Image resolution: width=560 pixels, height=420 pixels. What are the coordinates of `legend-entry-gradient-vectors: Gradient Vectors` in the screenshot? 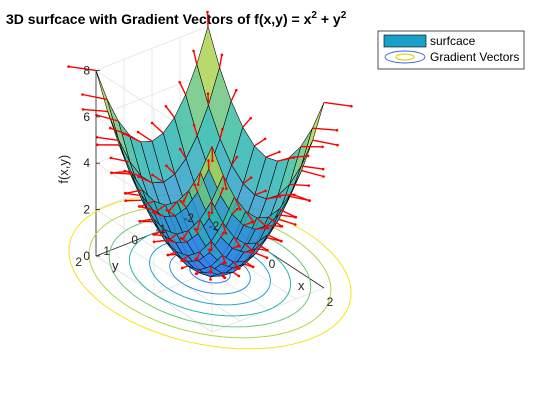 It's located at (474, 57).